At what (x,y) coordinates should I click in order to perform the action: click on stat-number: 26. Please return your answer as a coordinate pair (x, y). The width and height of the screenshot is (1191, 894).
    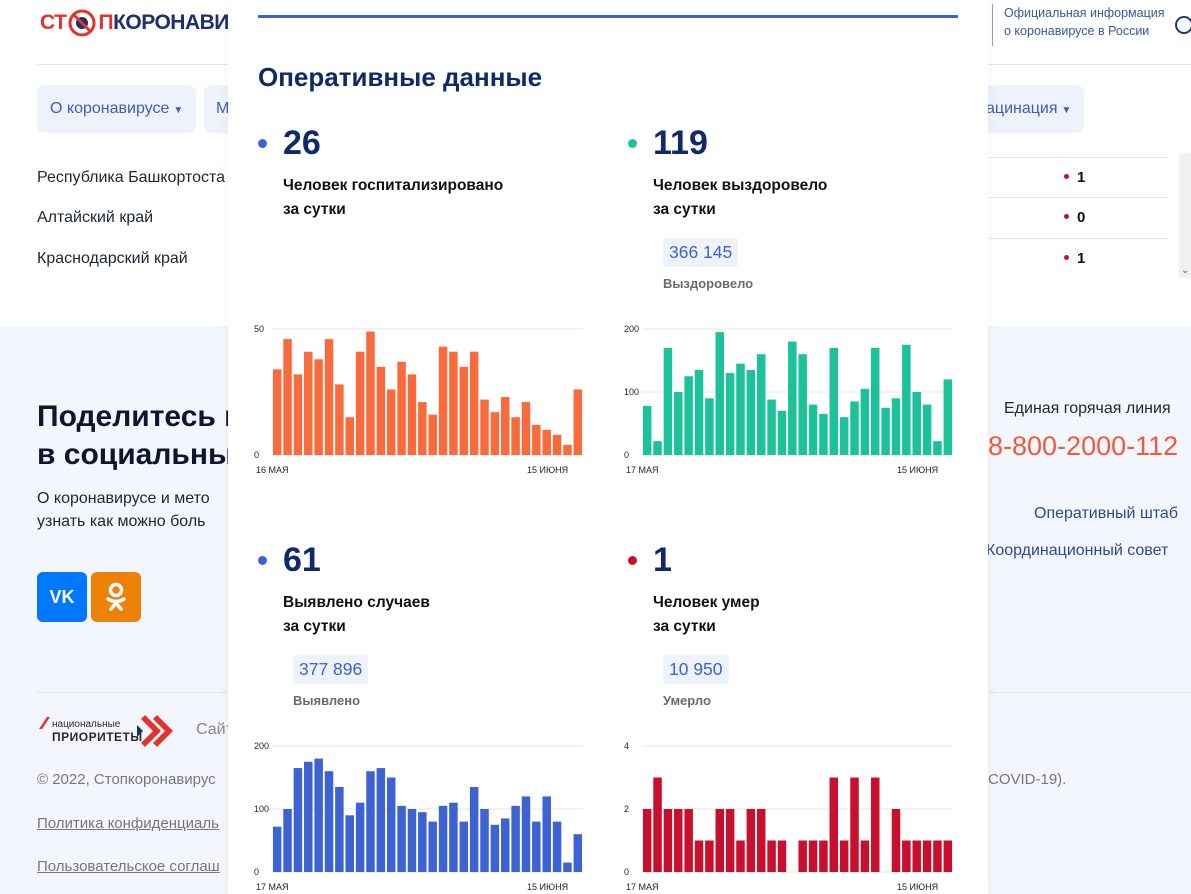
    Looking at the image, I should click on (302, 143).